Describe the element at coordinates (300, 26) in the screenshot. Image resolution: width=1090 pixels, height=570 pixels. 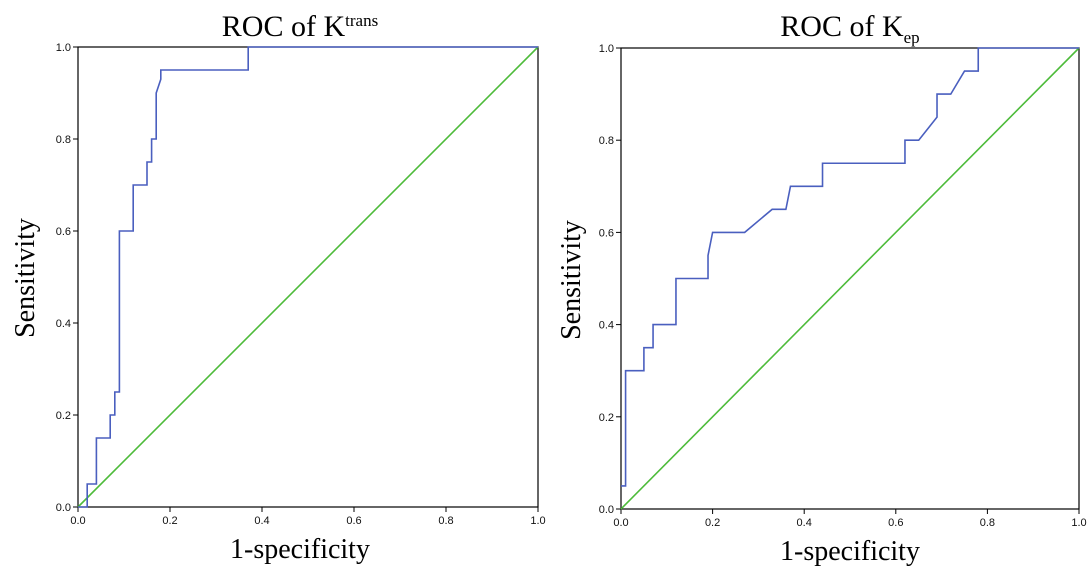
I see `chart-title: ROC of Ktrans` at that location.